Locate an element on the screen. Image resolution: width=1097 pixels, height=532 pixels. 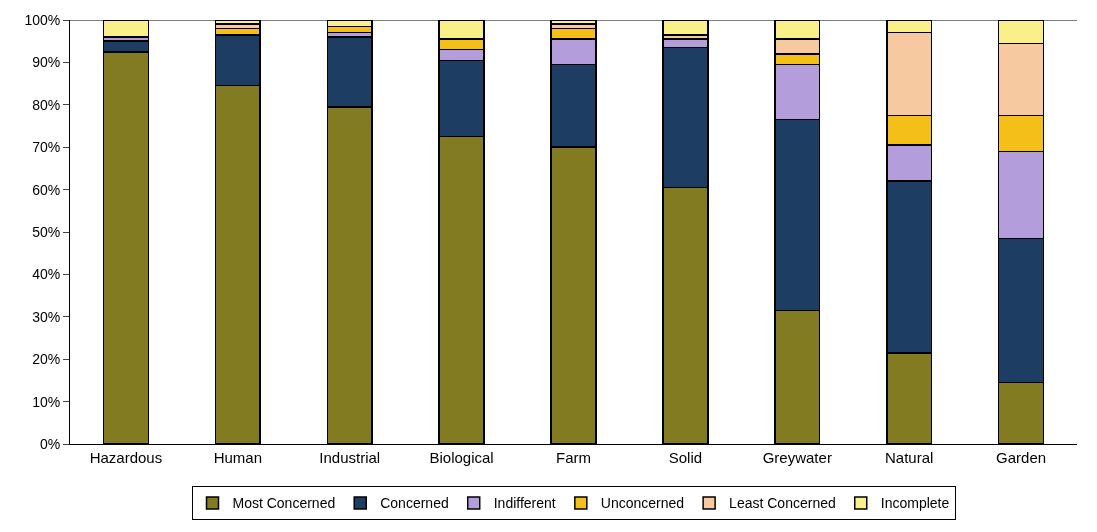
x-tick-label: Biological is located at coordinates (461, 457).